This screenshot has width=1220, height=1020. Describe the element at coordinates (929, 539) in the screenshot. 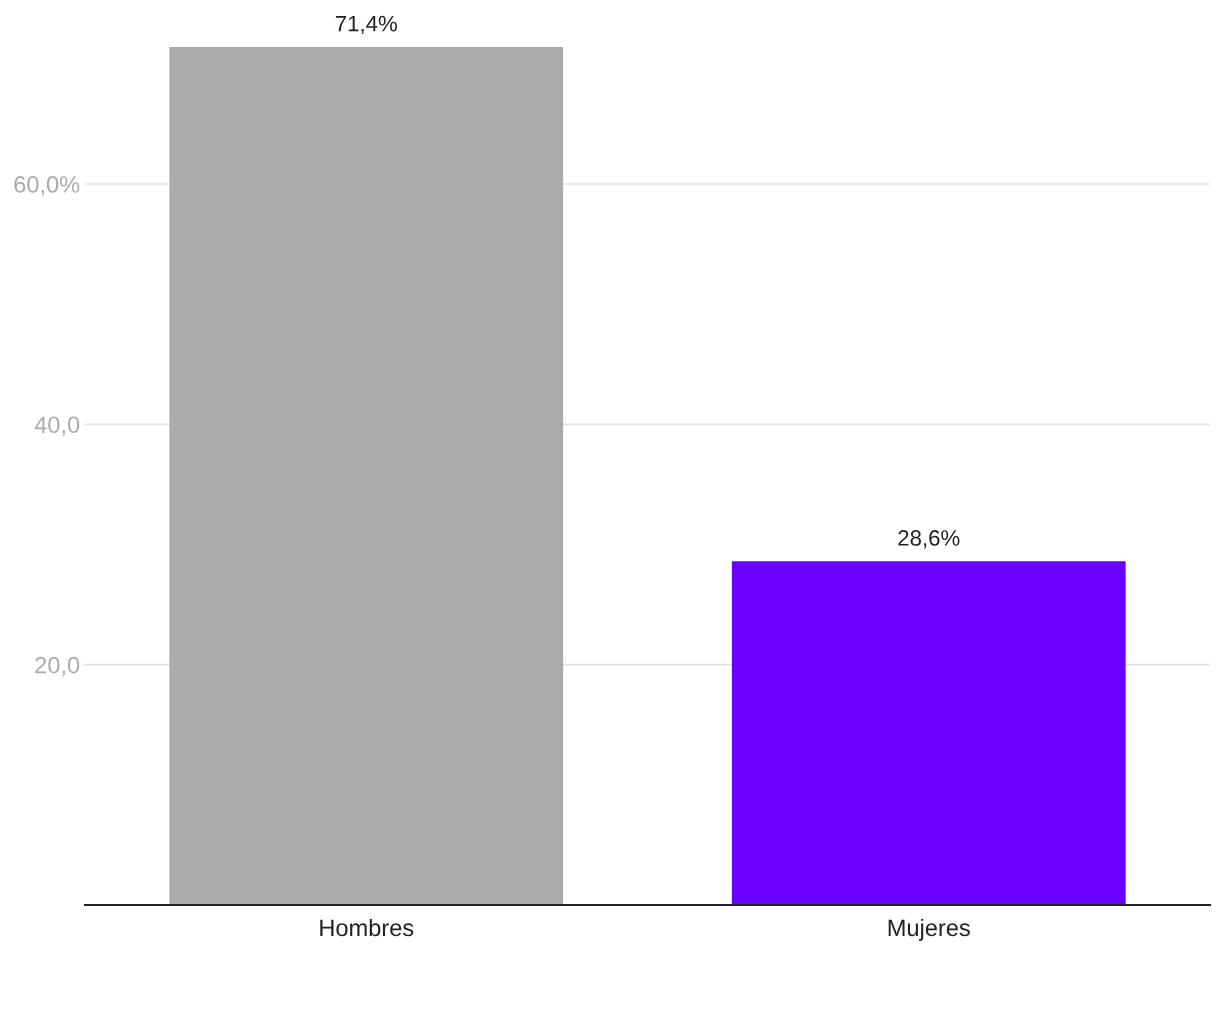

I see `data-label: 28,6%` at that location.